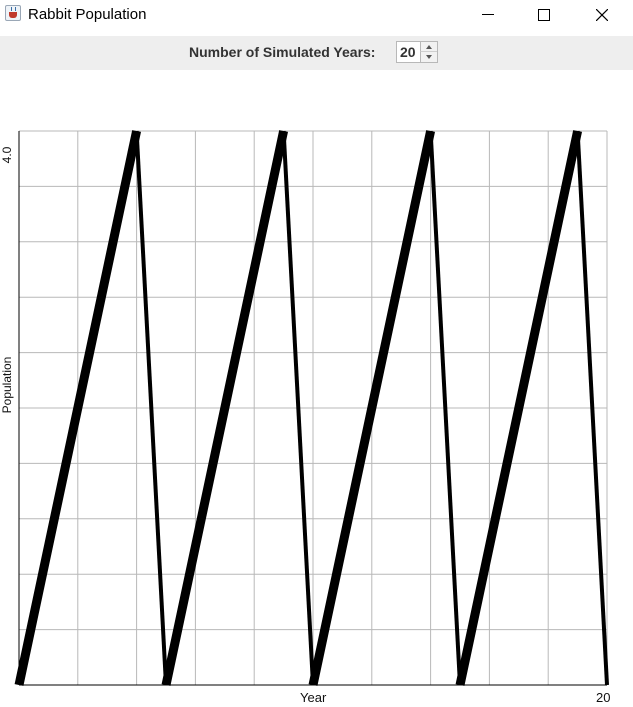 The height and width of the screenshot is (707, 633). I want to click on title-bar: Rabbit Population, so click(316, 15).